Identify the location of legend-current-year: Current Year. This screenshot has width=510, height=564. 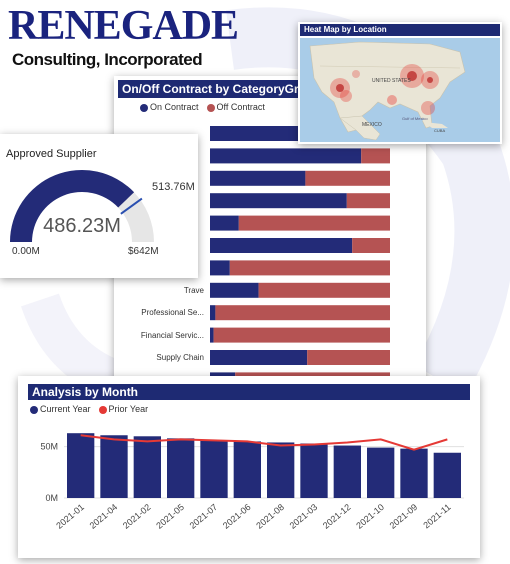
(60, 409).